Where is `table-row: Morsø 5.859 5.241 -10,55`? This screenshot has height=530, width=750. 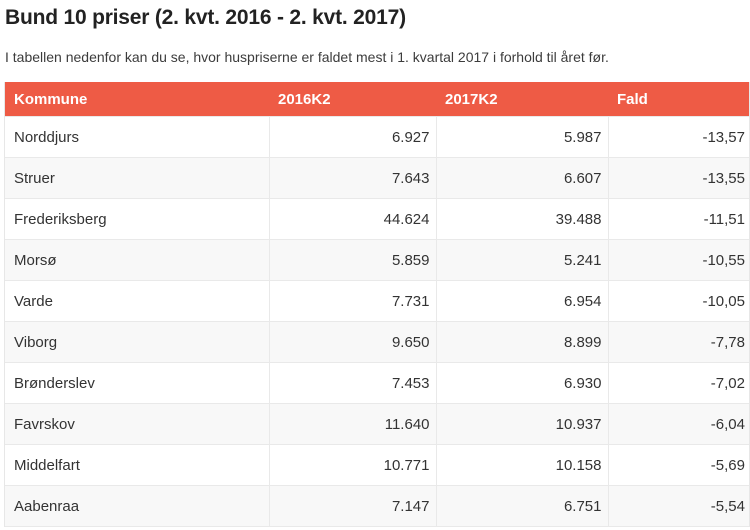 table-row: Morsø 5.859 5.241 -10,55 is located at coordinates (377, 260).